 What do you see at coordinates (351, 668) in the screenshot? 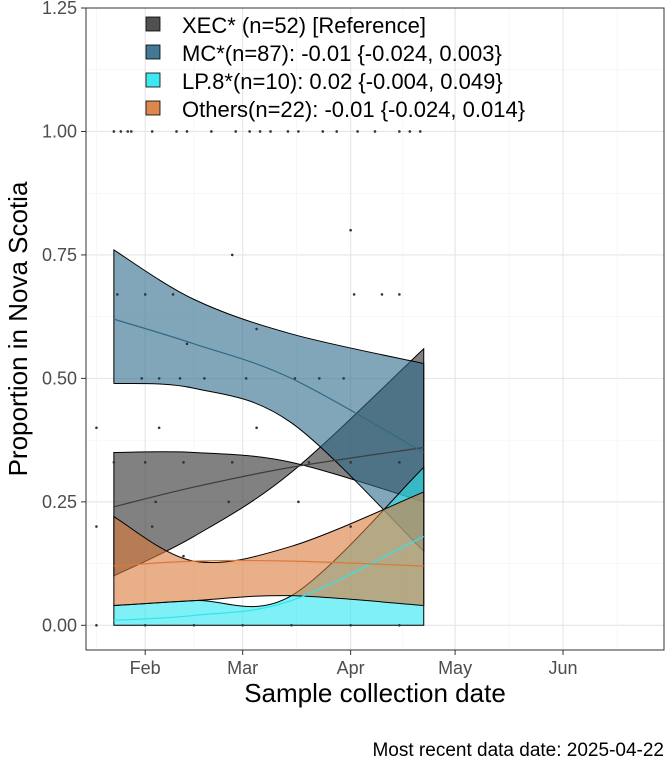
I see `x-tick-label: Apr` at bounding box center [351, 668].